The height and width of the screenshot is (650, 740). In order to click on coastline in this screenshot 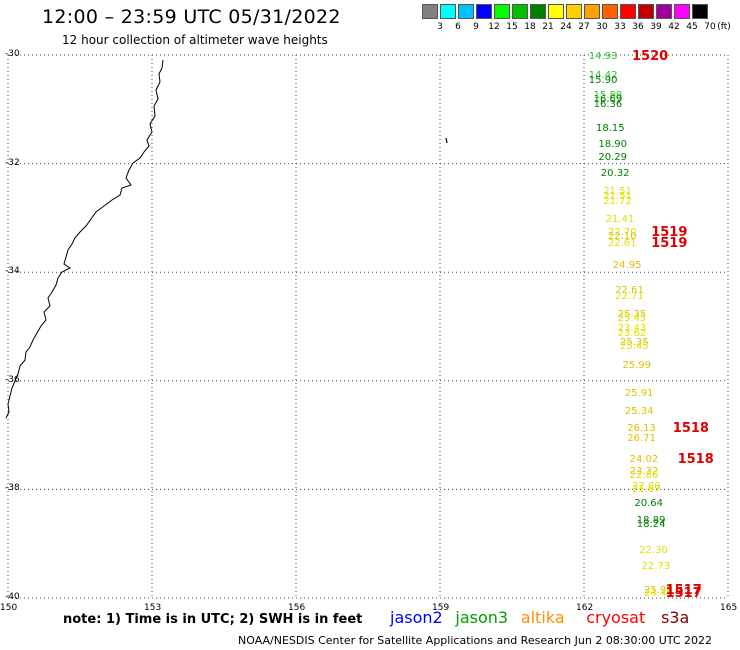, I will do `click(84, 239)`.